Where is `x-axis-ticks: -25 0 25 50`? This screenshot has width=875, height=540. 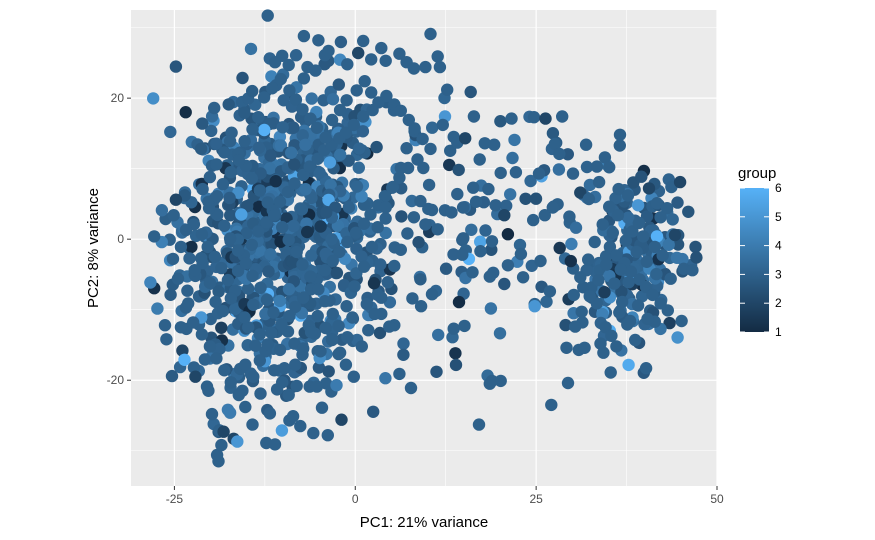
x-axis-ticks: -25 0 25 50 is located at coordinates (445, 496).